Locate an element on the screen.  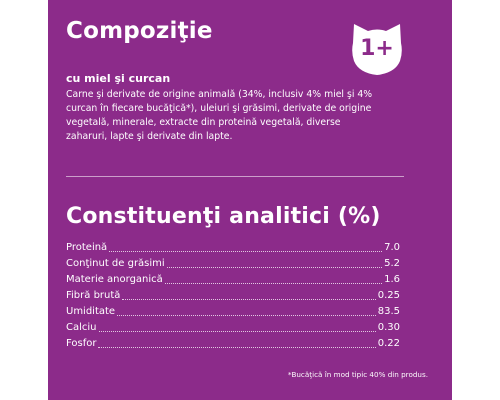
analysis-row: Umiditate 83.5 is located at coordinates (233, 312).